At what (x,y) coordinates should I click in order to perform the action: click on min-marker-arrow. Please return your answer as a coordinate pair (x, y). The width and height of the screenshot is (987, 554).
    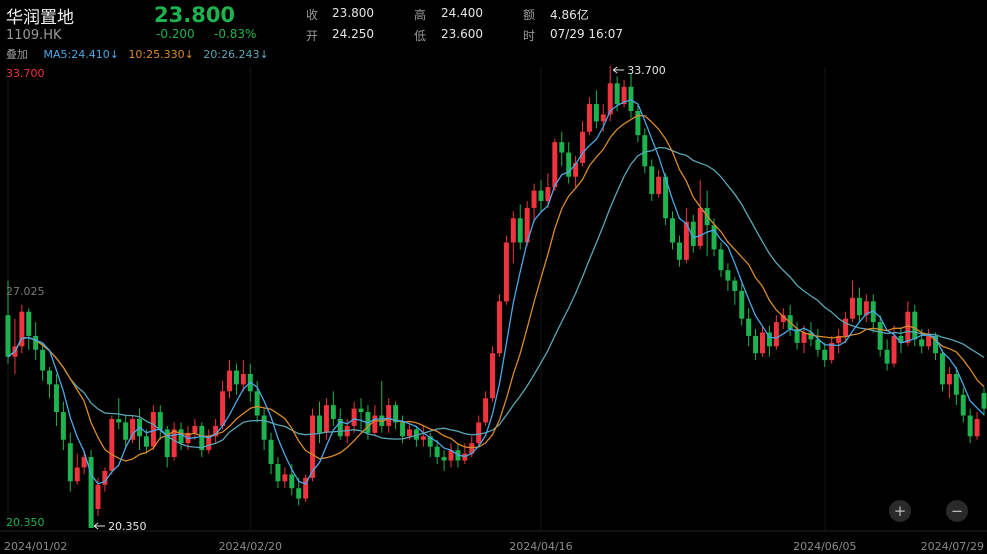
    Looking at the image, I should click on (96, 526).